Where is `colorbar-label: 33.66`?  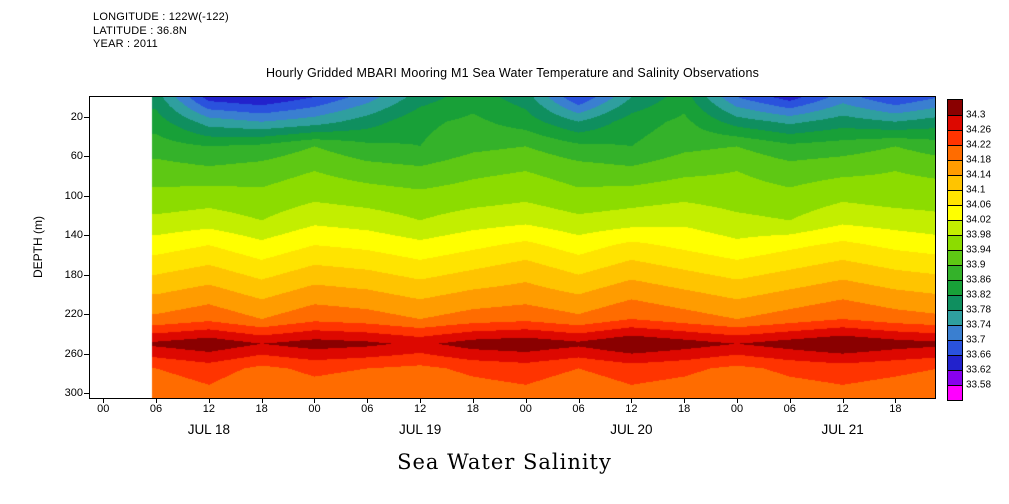 colorbar-label: 33.66 is located at coordinates (979, 355).